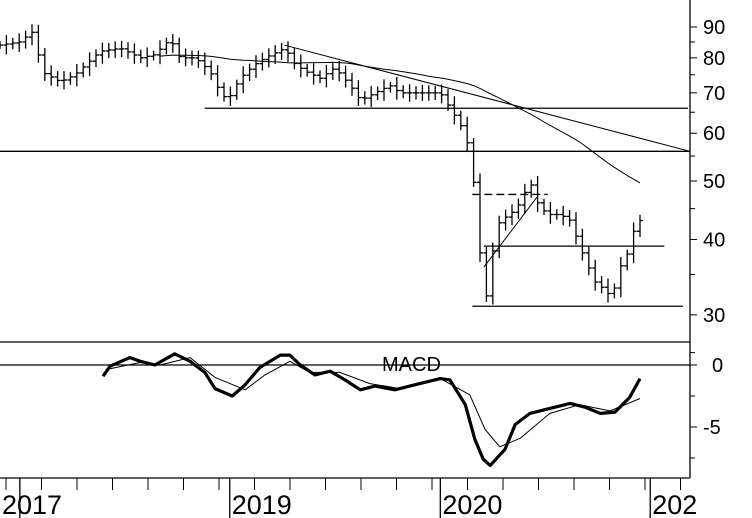 The image size is (752, 518). Describe the element at coordinates (472, 504) in the screenshot. I see `year-label: 2020` at that location.